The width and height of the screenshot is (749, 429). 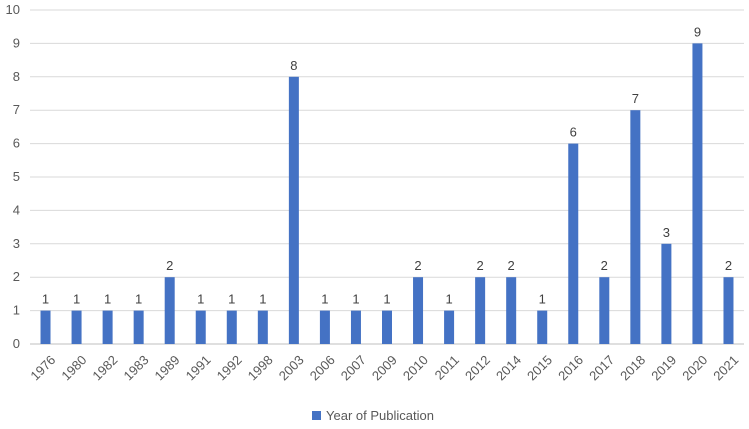 I want to click on x-tick-label: 1989, so click(x=167, y=367).